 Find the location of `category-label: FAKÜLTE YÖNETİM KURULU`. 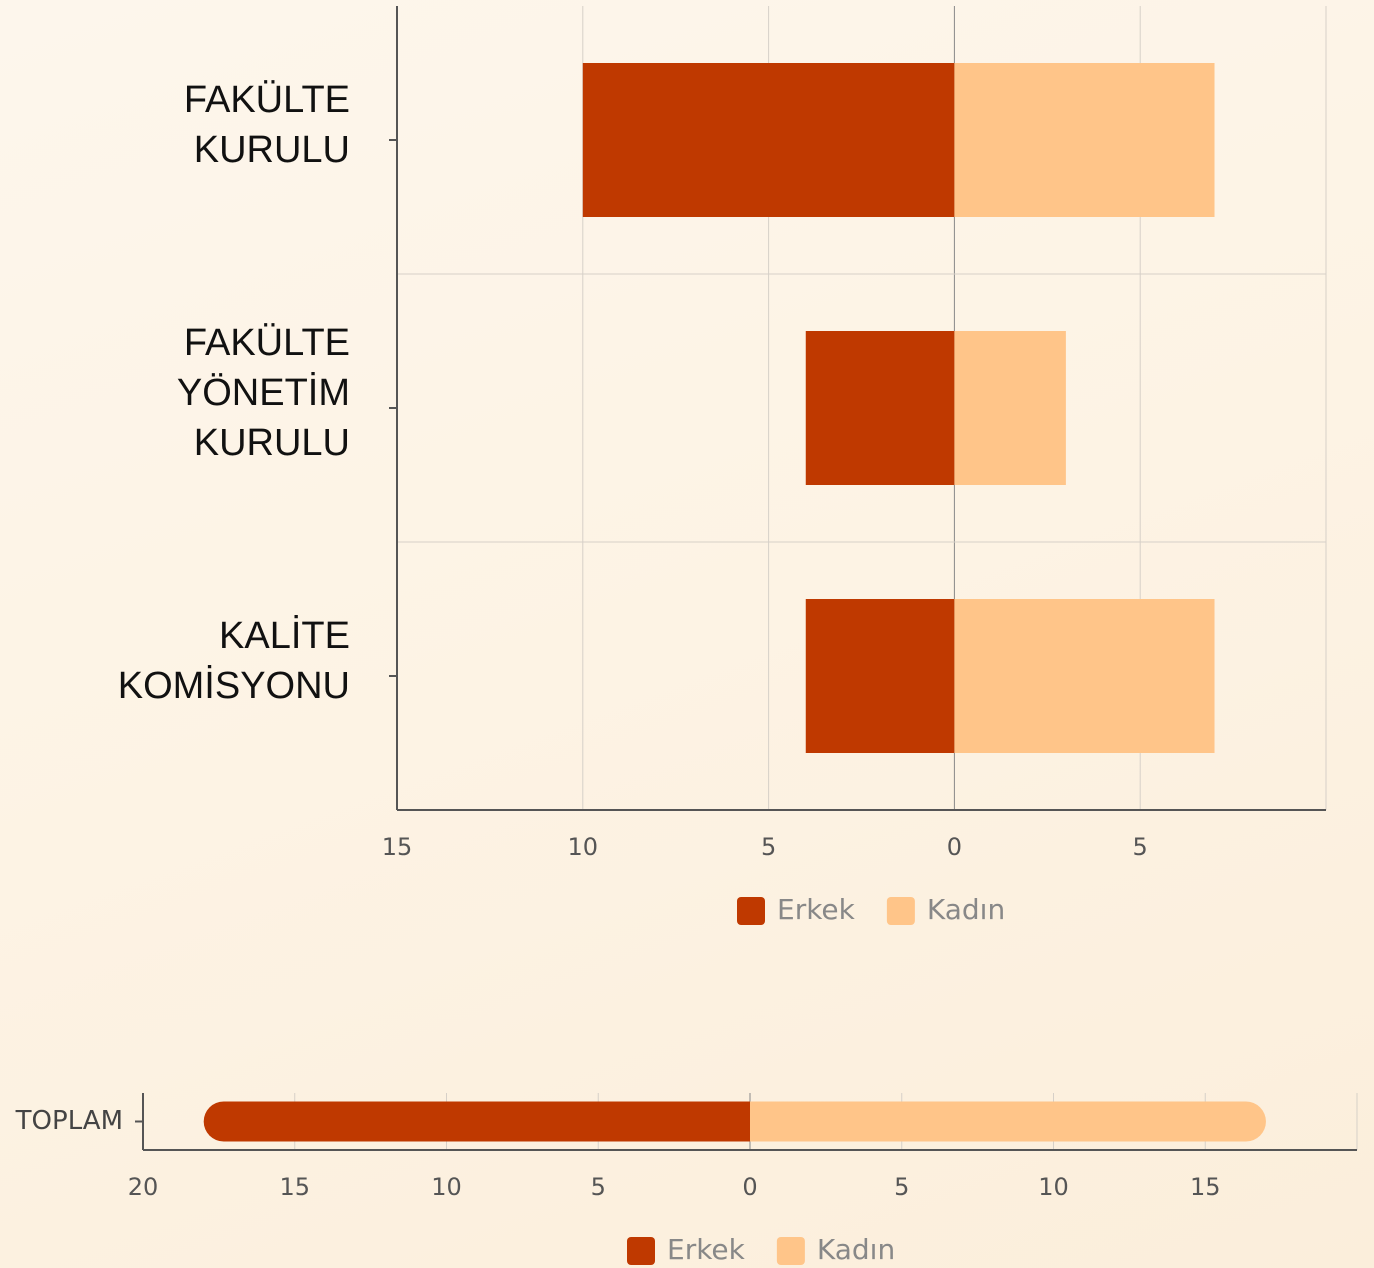

category-label: FAKÜLTE YÖNETİM KURULU is located at coordinates (263, 393).